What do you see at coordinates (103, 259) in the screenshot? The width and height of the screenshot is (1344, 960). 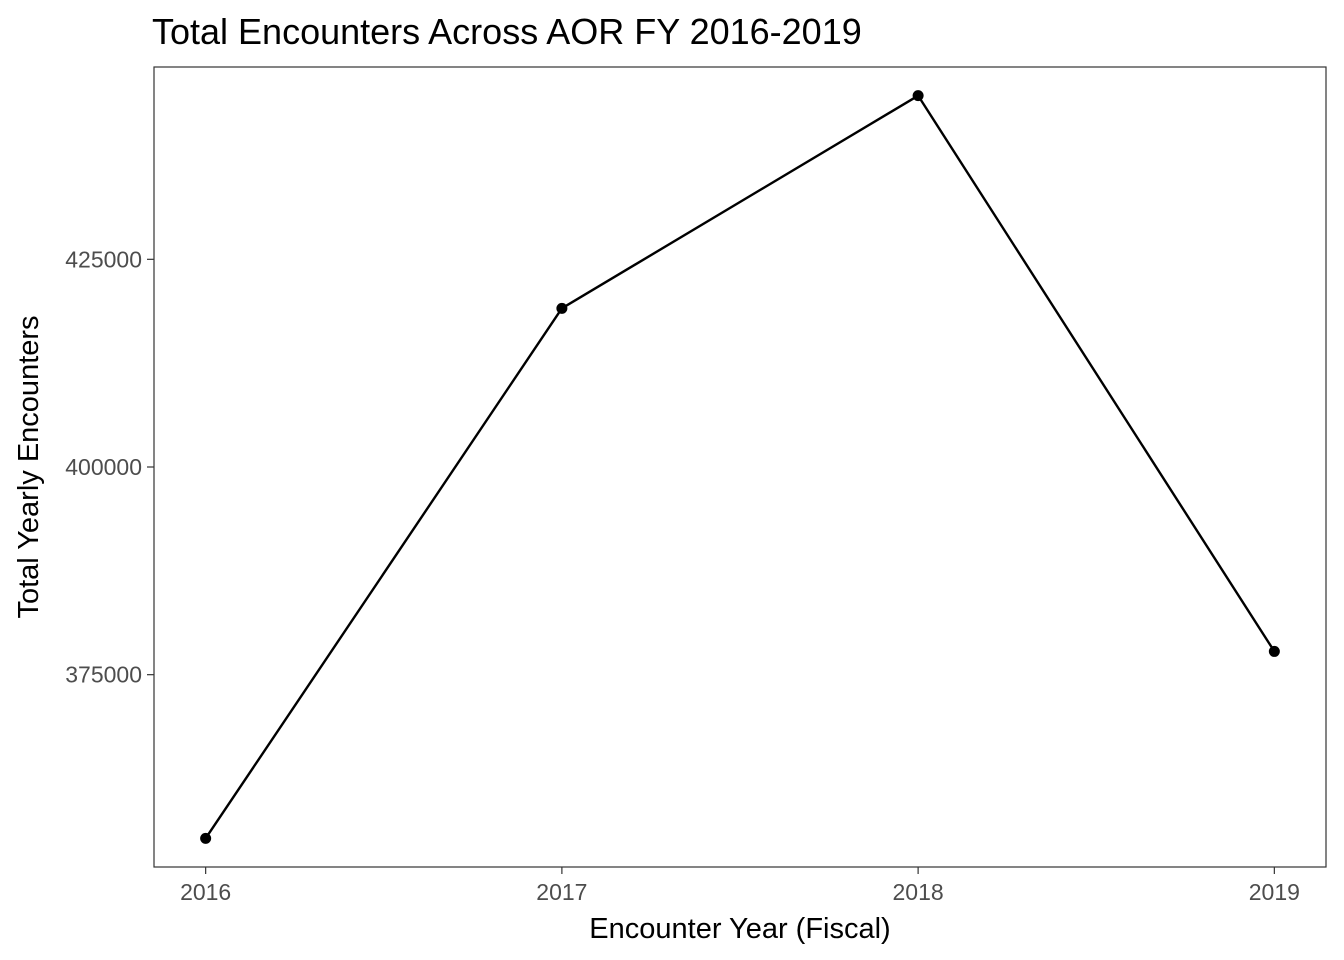 I see `y-tick-label: 425000` at bounding box center [103, 259].